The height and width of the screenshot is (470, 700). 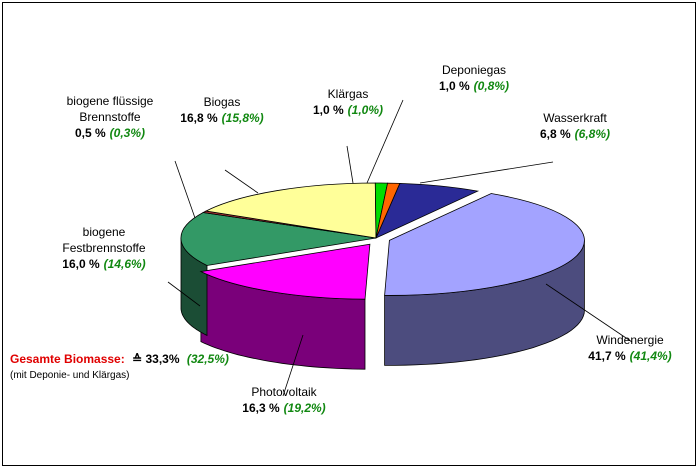 What do you see at coordinates (104, 232) in the screenshot?
I see `label-name-biogene-festbrennstoffe-0: biogene` at bounding box center [104, 232].